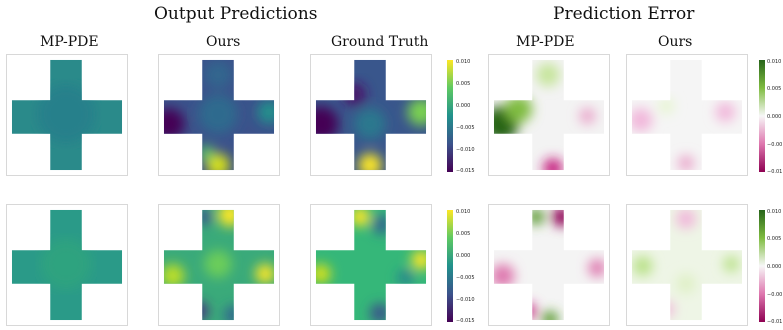 The image size is (783, 330). I want to click on colorbar-viridis-row1: 0.010 0.005 0.000 −0.005 −0.010 −0.015, so click(461, 116).